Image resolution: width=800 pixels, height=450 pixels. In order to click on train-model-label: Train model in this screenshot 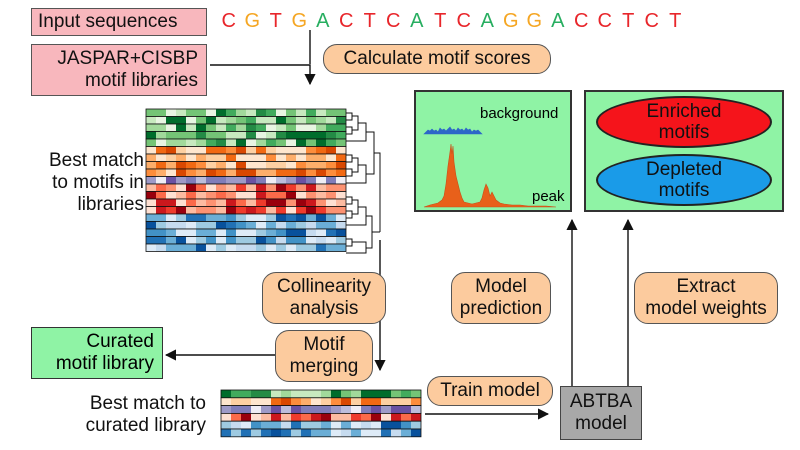, I will do `click(490, 390)`.